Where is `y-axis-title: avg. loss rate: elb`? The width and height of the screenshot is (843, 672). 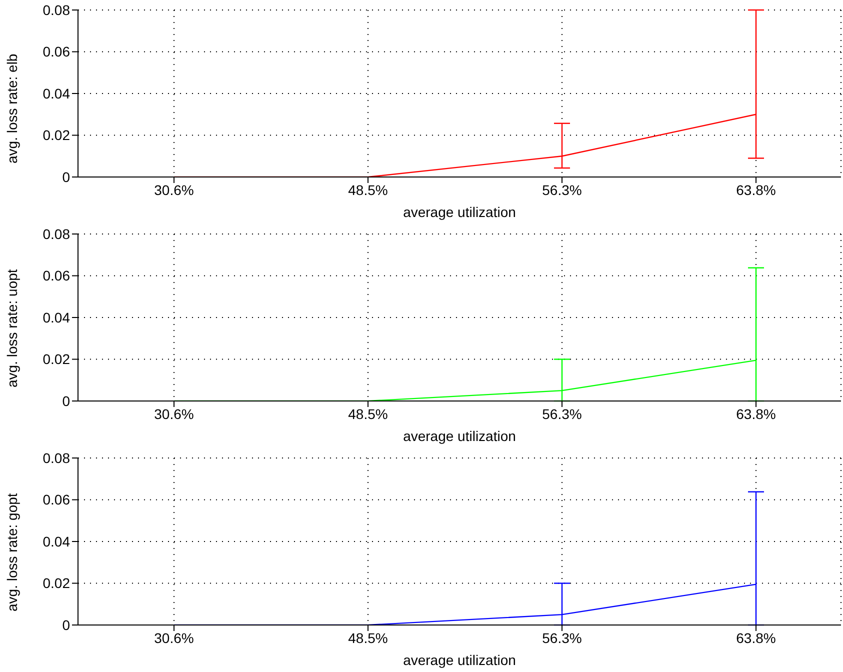
y-axis-title: avg. loss rate: elb is located at coordinates (12, 109).